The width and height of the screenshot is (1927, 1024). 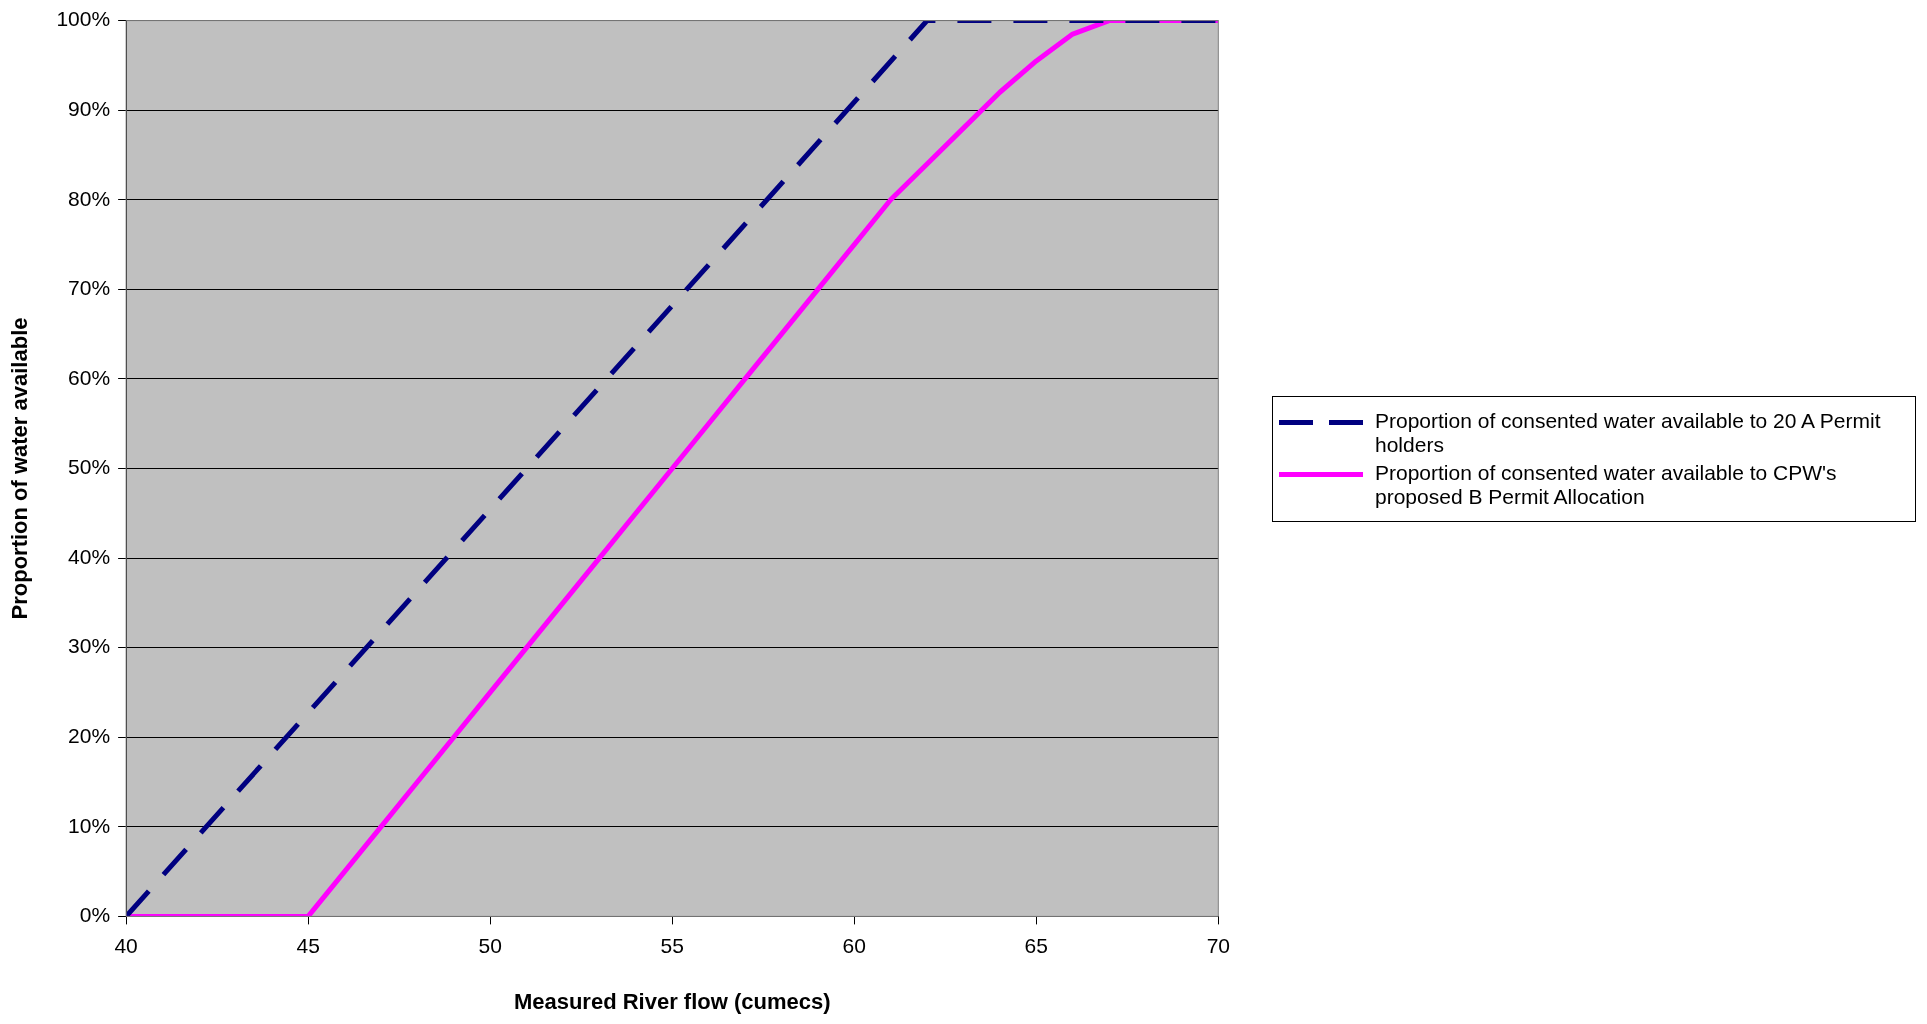 I want to click on y-tick-label: 60%, so click(x=89, y=377).